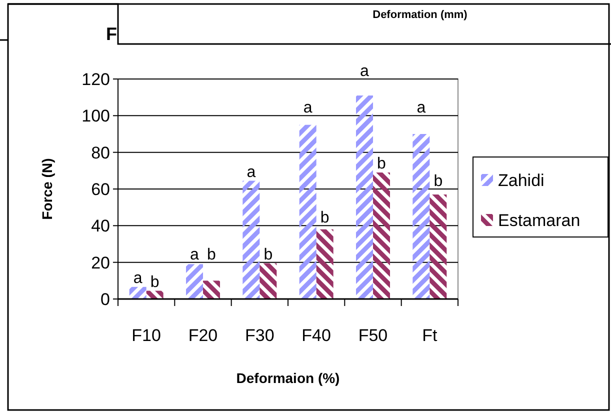 This screenshot has height=414, width=611. What do you see at coordinates (100, 189) in the screenshot?
I see `y-tick-label: 60` at bounding box center [100, 189].